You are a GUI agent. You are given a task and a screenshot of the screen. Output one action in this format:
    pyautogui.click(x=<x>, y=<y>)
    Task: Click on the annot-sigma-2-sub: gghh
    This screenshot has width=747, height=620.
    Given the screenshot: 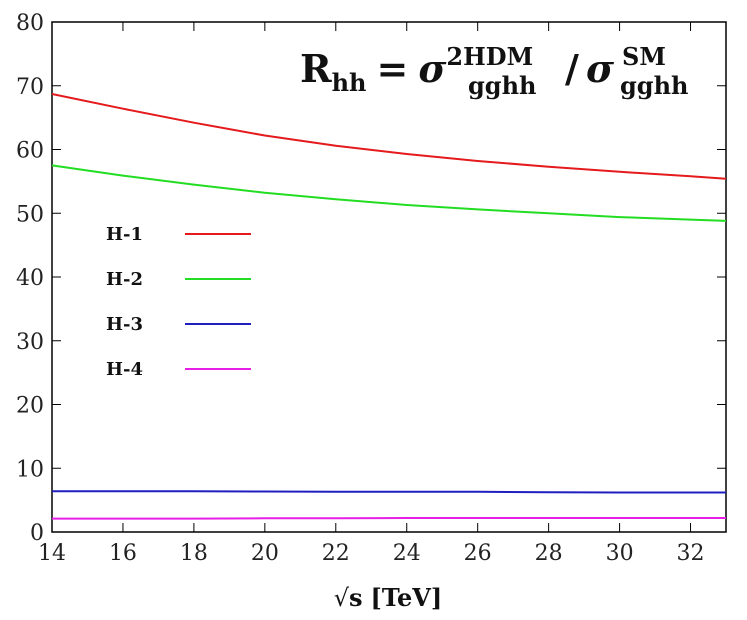 What is the action you would take?
    pyautogui.click(x=654, y=85)
    